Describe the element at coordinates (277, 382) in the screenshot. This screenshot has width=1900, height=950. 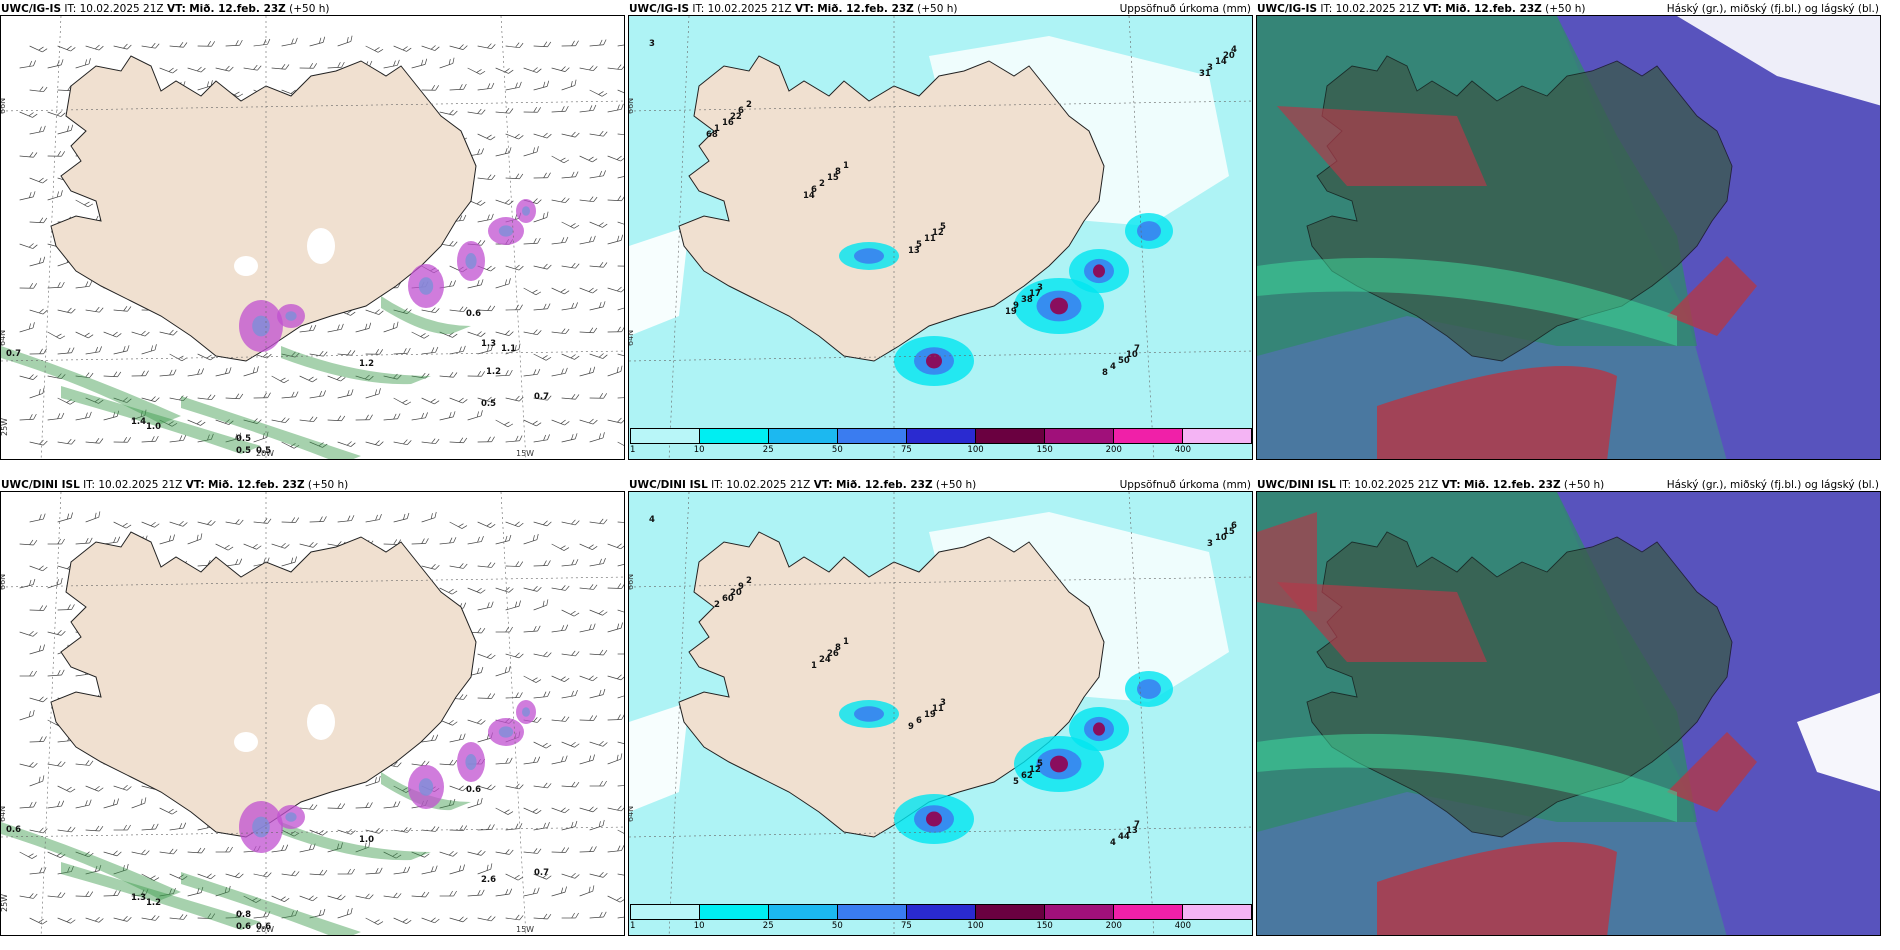
I see `snow-values: 0.7 0.5 0.5 0.5 1.4 1.0 0.6 1.2 0.7 0.5 1.3 1.1 1.2` at that location.